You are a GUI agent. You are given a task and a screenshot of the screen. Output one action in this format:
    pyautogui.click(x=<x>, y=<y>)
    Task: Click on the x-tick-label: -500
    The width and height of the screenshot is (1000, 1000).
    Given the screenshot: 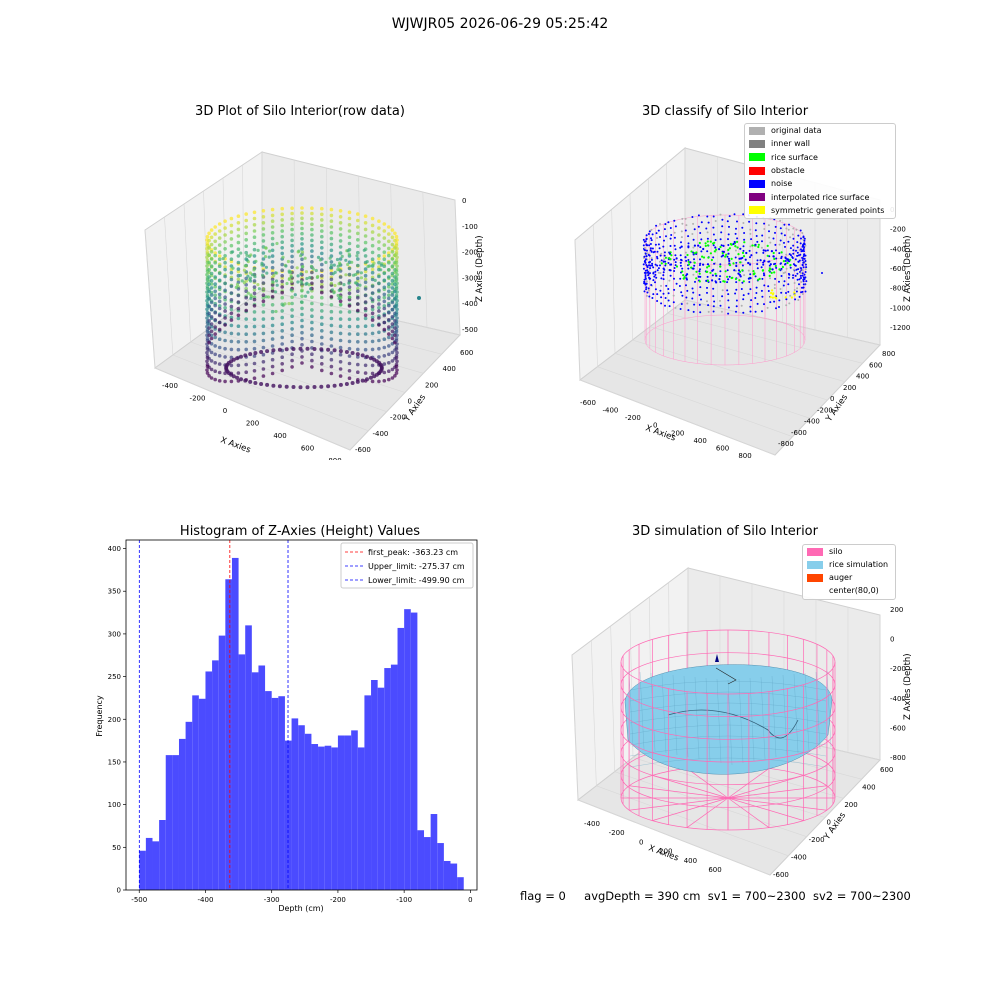 What is the action you would take?
    pyautogui.click(x=139, y=900)
    